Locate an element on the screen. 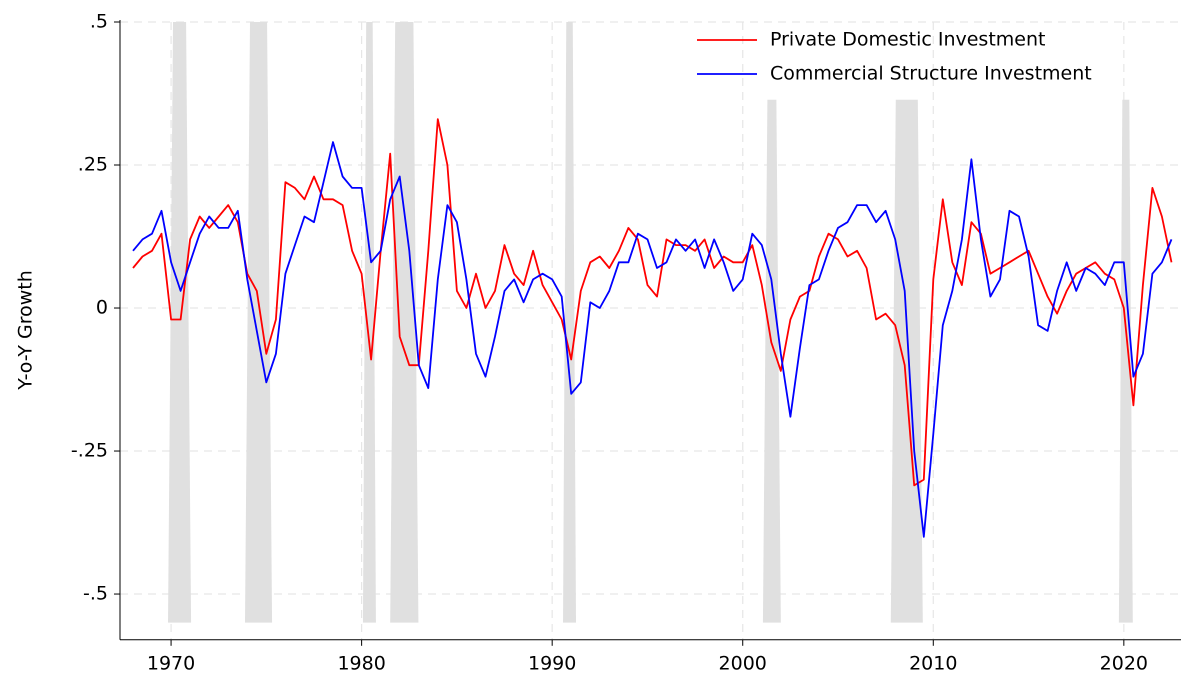 The image size is (1192, 678). x-tick-label: 1980 is located at coordinates (361, 663).